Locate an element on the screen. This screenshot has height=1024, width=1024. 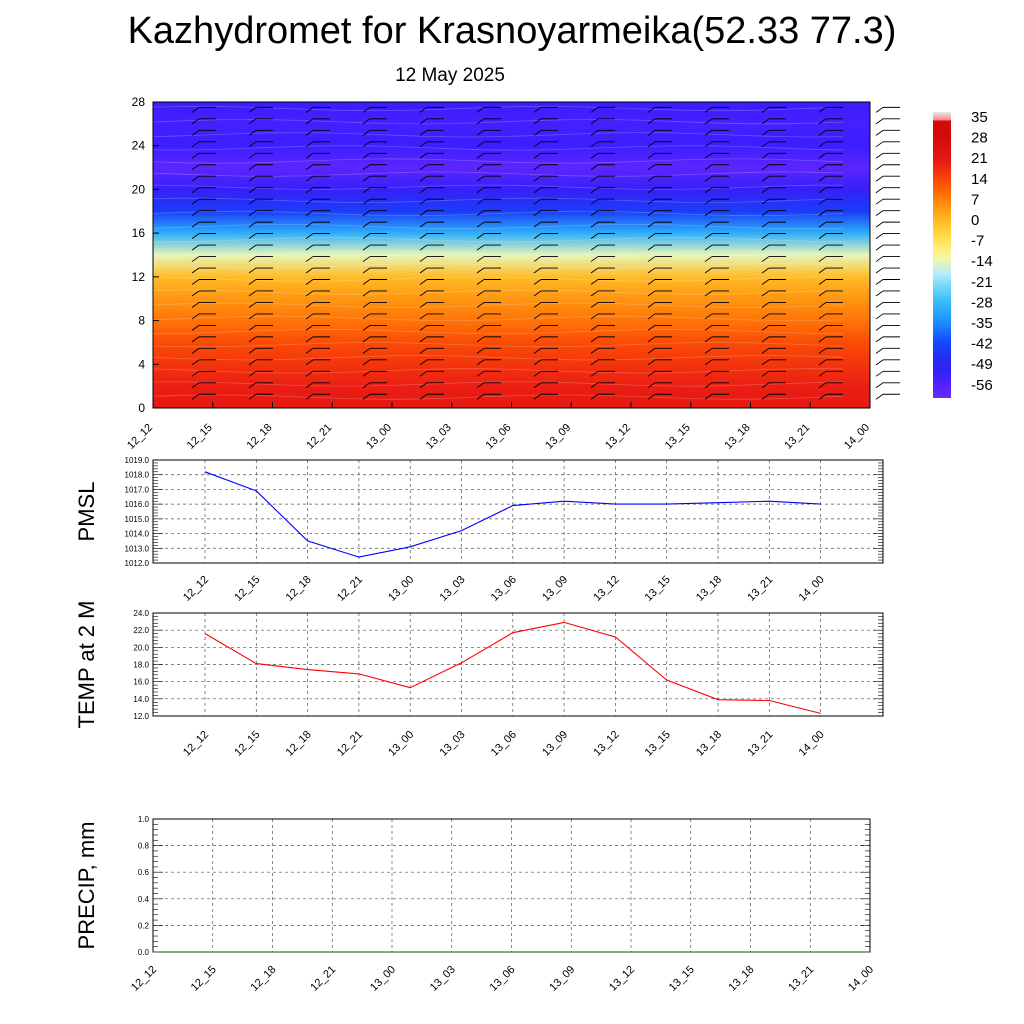
page-subtitle: 12 May 2025 is located at coordinates (450, 75).